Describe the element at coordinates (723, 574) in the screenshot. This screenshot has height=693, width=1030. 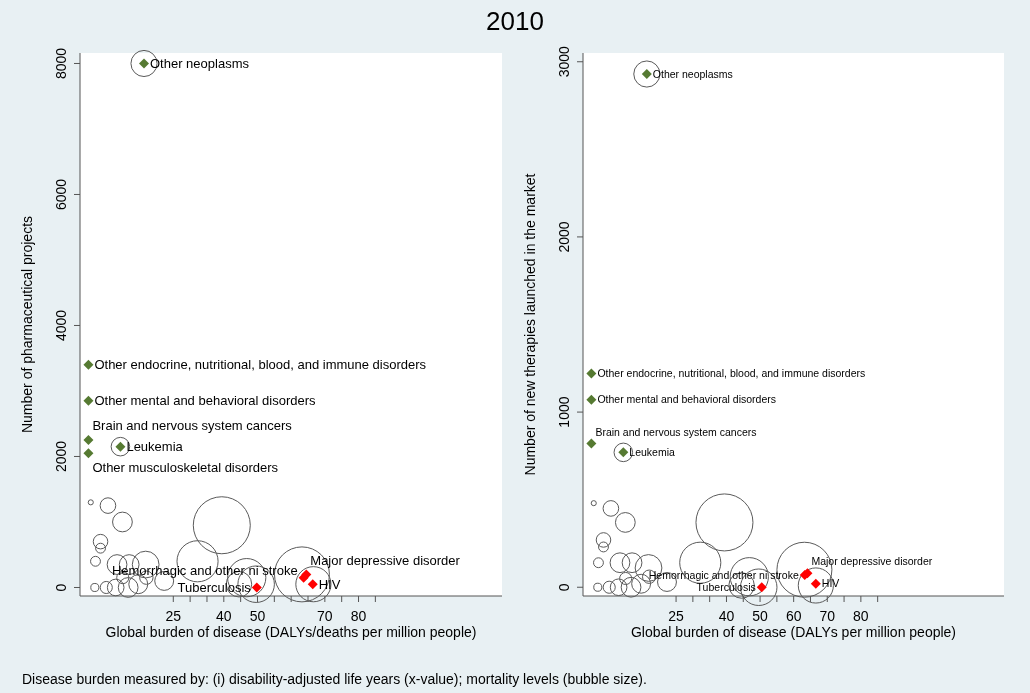
I see `annotation: Hemorrhagic and other ni stroke` at that location.